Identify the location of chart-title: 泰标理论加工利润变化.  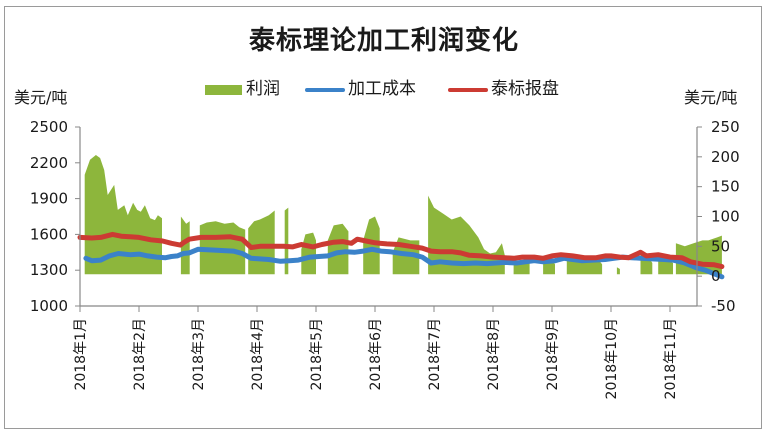
(383, 41).